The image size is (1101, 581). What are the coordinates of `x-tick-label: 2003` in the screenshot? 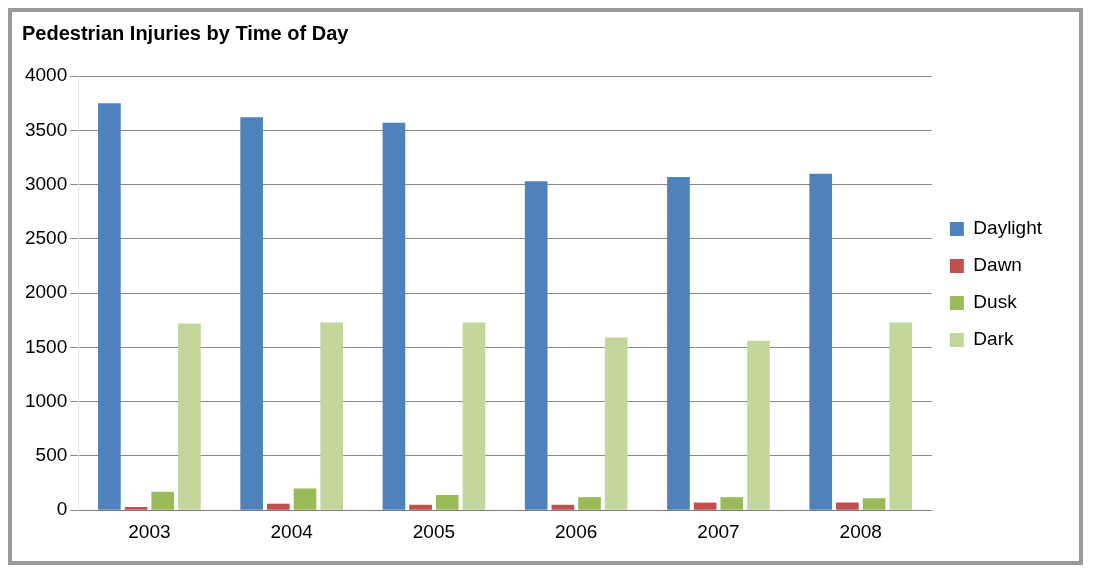 It's located at (149, 531).